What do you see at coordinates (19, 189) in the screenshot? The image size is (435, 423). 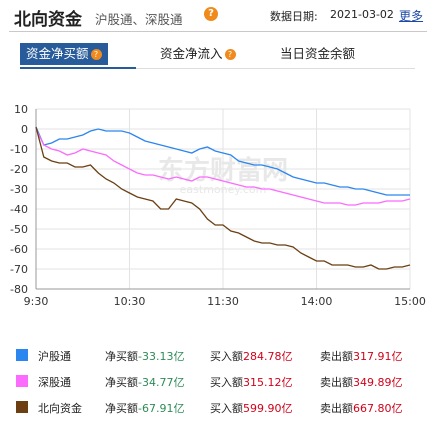 I see `y-tick-label: -30` at bounding box center [19, 189].